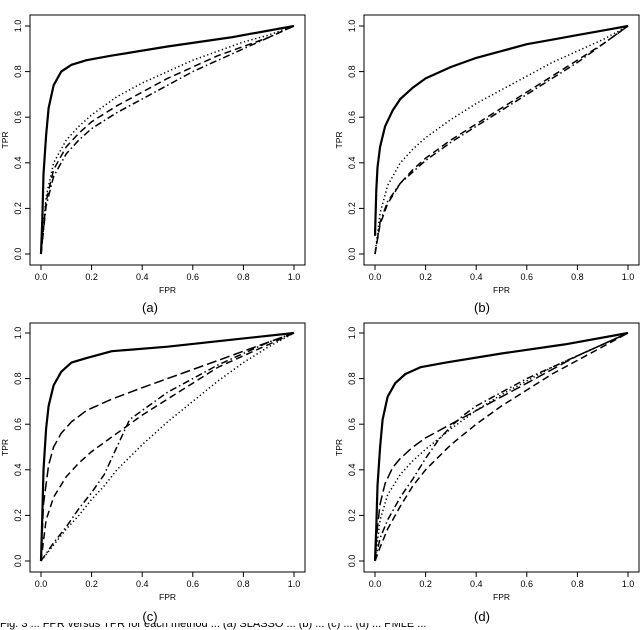 This screenshot has width=640, height=630. Describe the element at coordinates (150, 307) in the screenshot. I see `panel-label: (a)` at that location.